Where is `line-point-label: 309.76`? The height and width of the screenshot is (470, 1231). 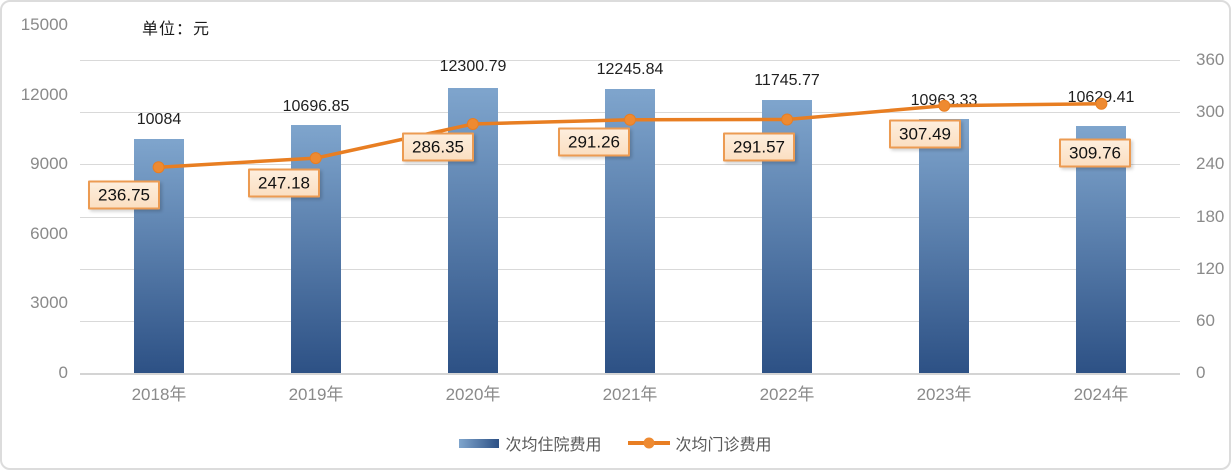 line-point-label: 309.76 is located at coordinates (1095, 153).